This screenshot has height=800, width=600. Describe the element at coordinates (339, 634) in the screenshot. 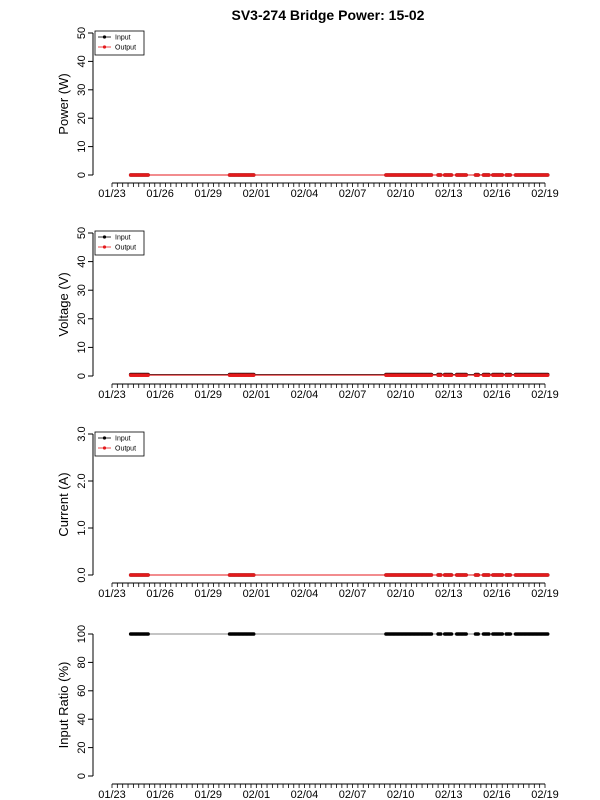

I see `series-input-ratio` at that location.